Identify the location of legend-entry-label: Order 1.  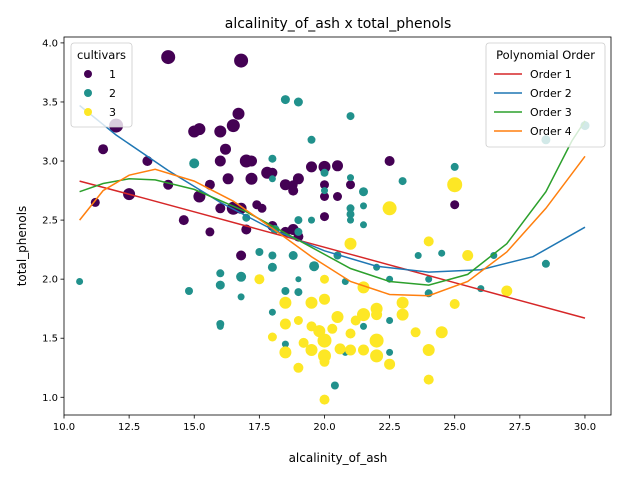
(551, 74).